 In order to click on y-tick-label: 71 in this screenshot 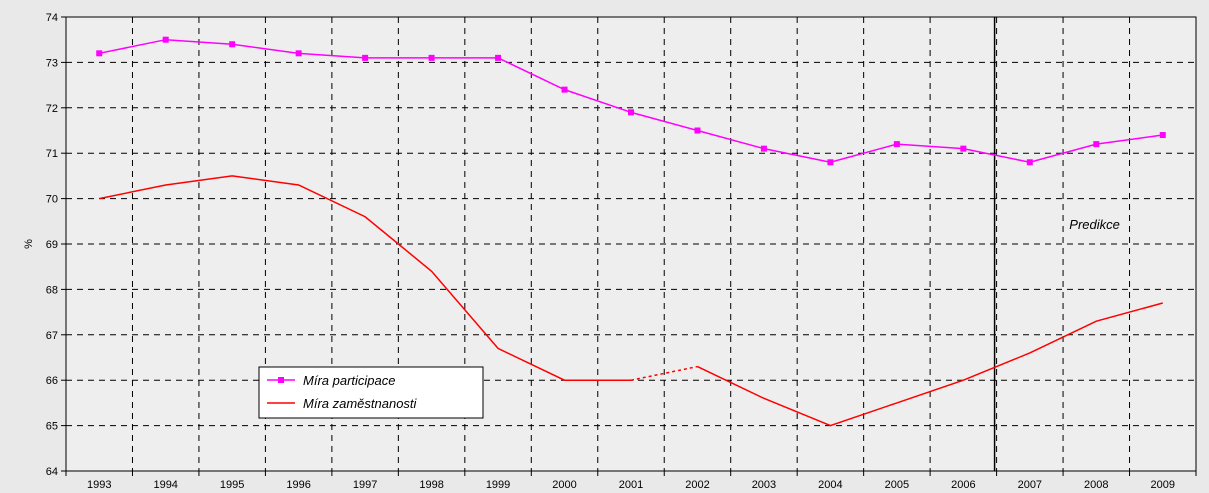, I will do `click(52, 154)`.